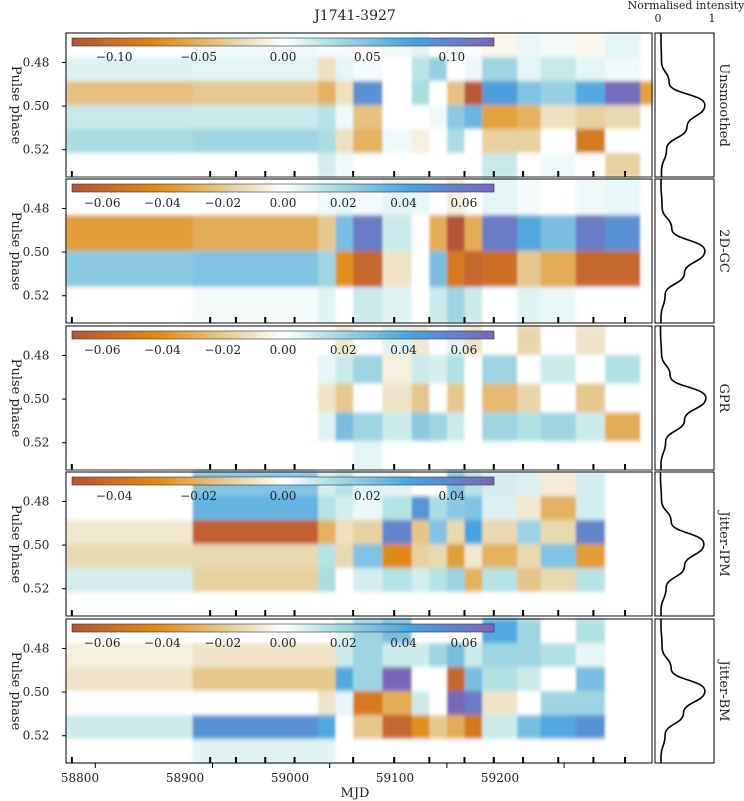  Describe the element at coordinates (185, 778) in the screenshot. I see `x-tick-label-58900: 58900` at that location.